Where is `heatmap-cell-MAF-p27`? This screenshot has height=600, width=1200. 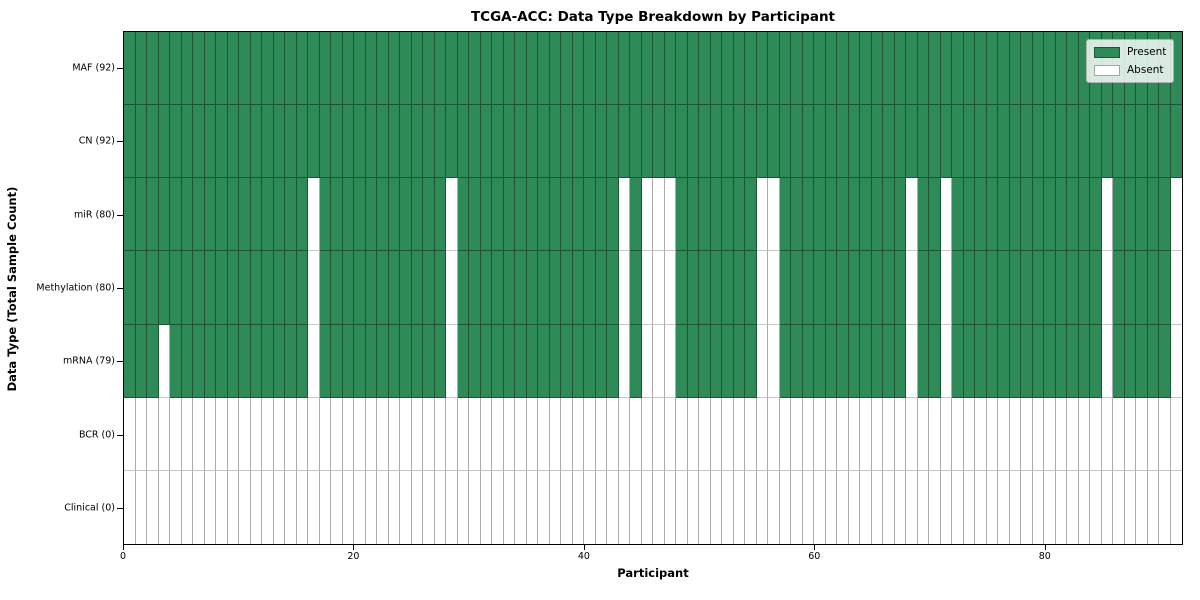
heatmap-cell-MAF-p27 is located at coordinates (440, 69).